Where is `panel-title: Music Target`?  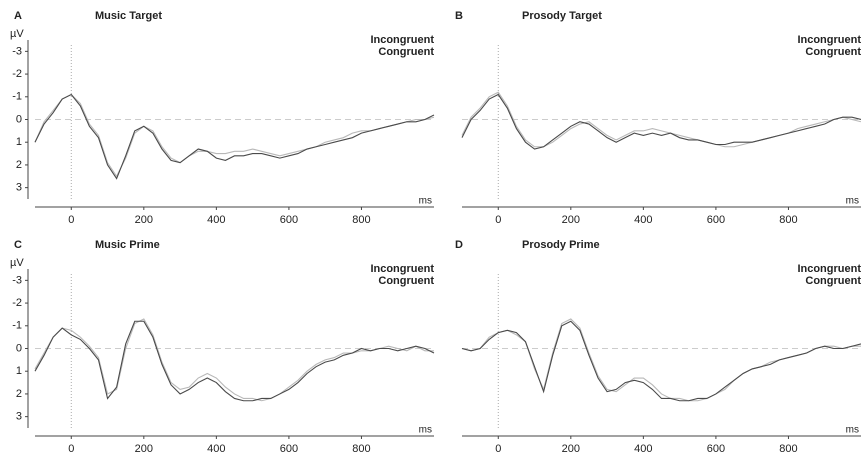
panel-title: Music Target is located at coordinates (128, 16).